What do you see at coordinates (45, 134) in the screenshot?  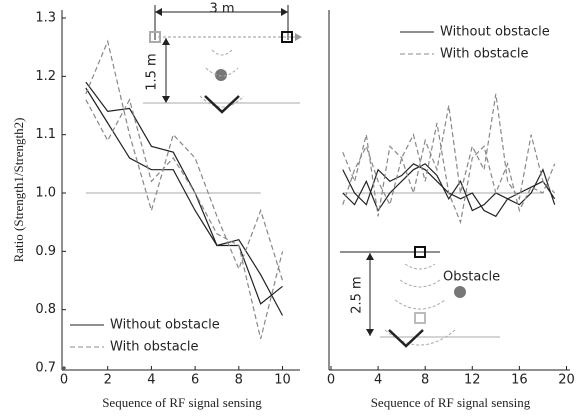 I see `y-tick-label: 1.1` at bounding box center [45, 134].